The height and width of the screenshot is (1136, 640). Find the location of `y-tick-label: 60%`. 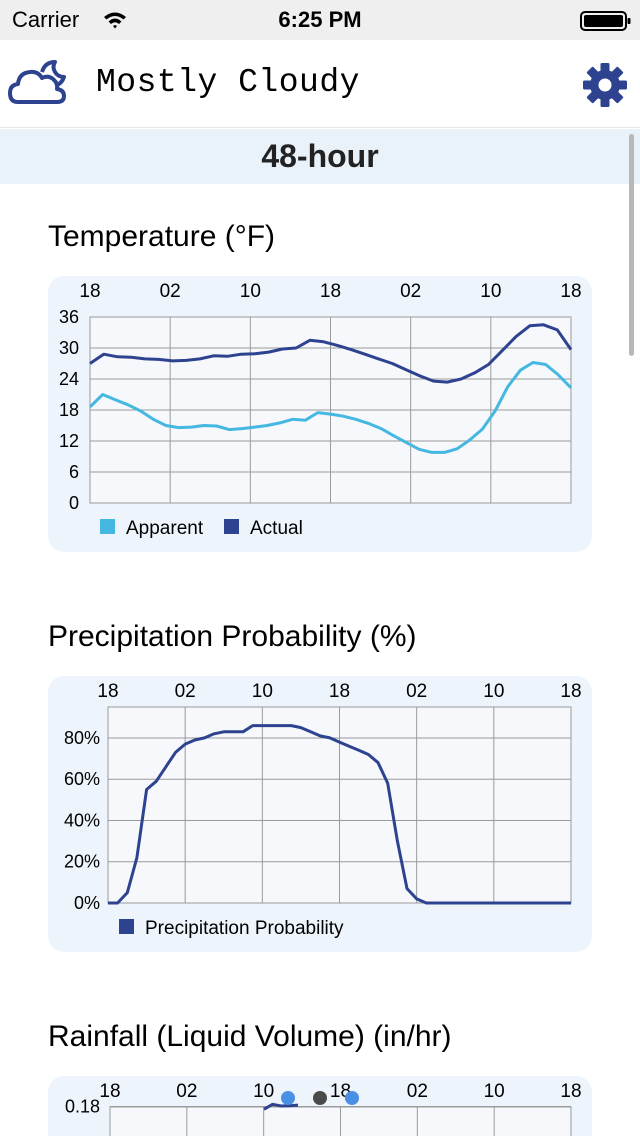

y-tick-label: 60% is located at coordinates (82, 779).